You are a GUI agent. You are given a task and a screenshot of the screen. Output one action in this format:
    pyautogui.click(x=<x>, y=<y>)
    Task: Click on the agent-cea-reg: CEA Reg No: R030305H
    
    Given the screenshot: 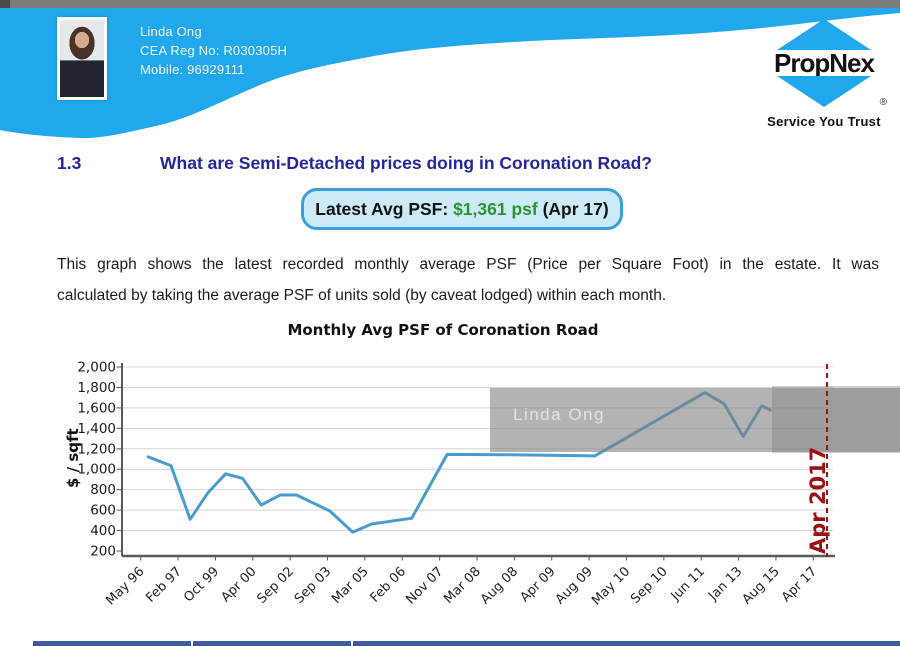 What is the action you would take?
    pyautogui.click(x=214, y=50)
    